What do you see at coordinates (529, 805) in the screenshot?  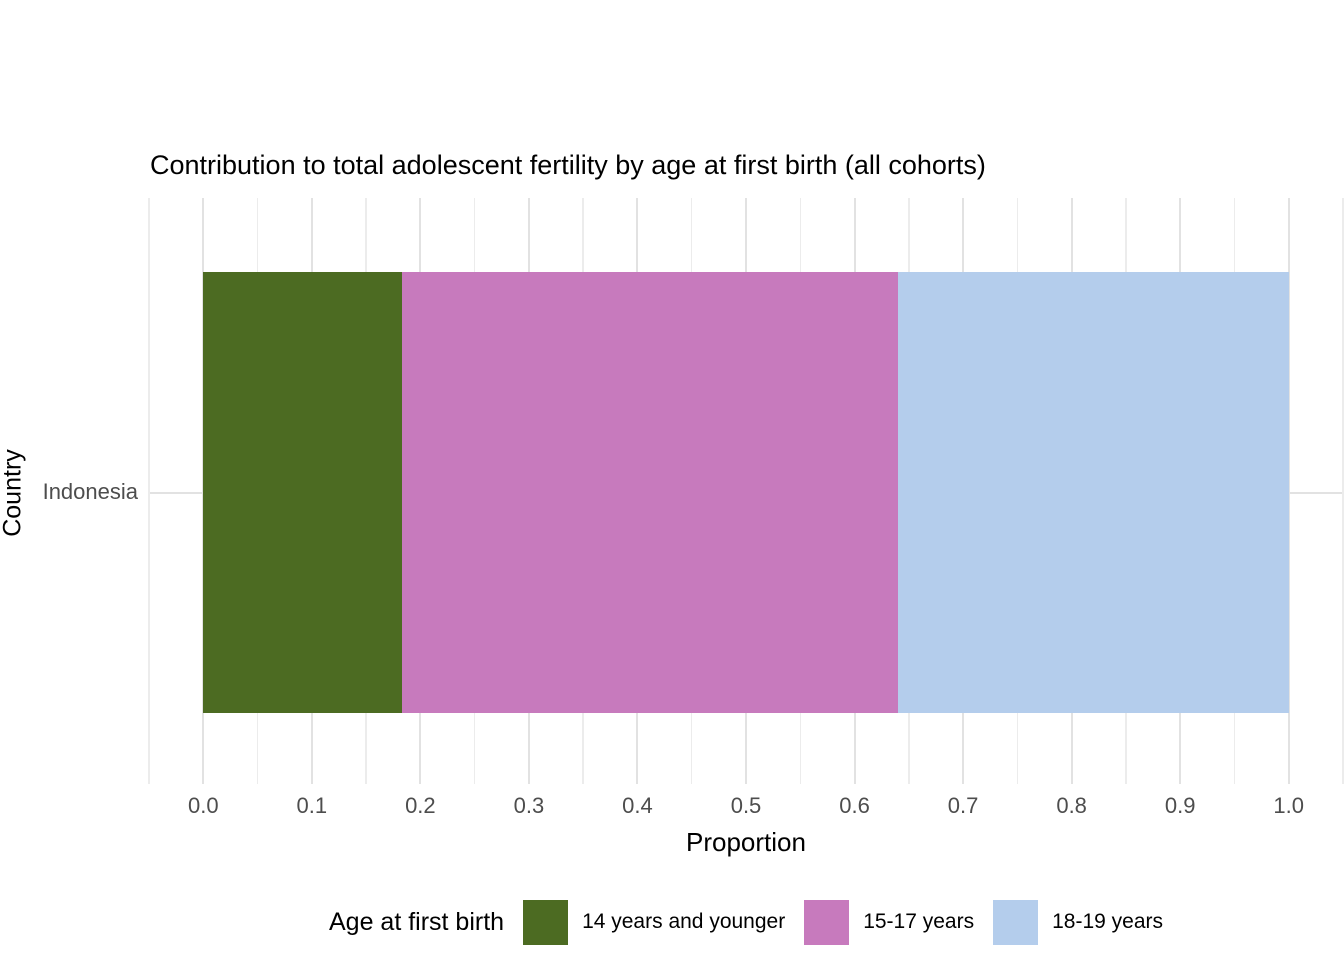 I see `x-tick-label: 0.3` at bounding box center [529, 805].